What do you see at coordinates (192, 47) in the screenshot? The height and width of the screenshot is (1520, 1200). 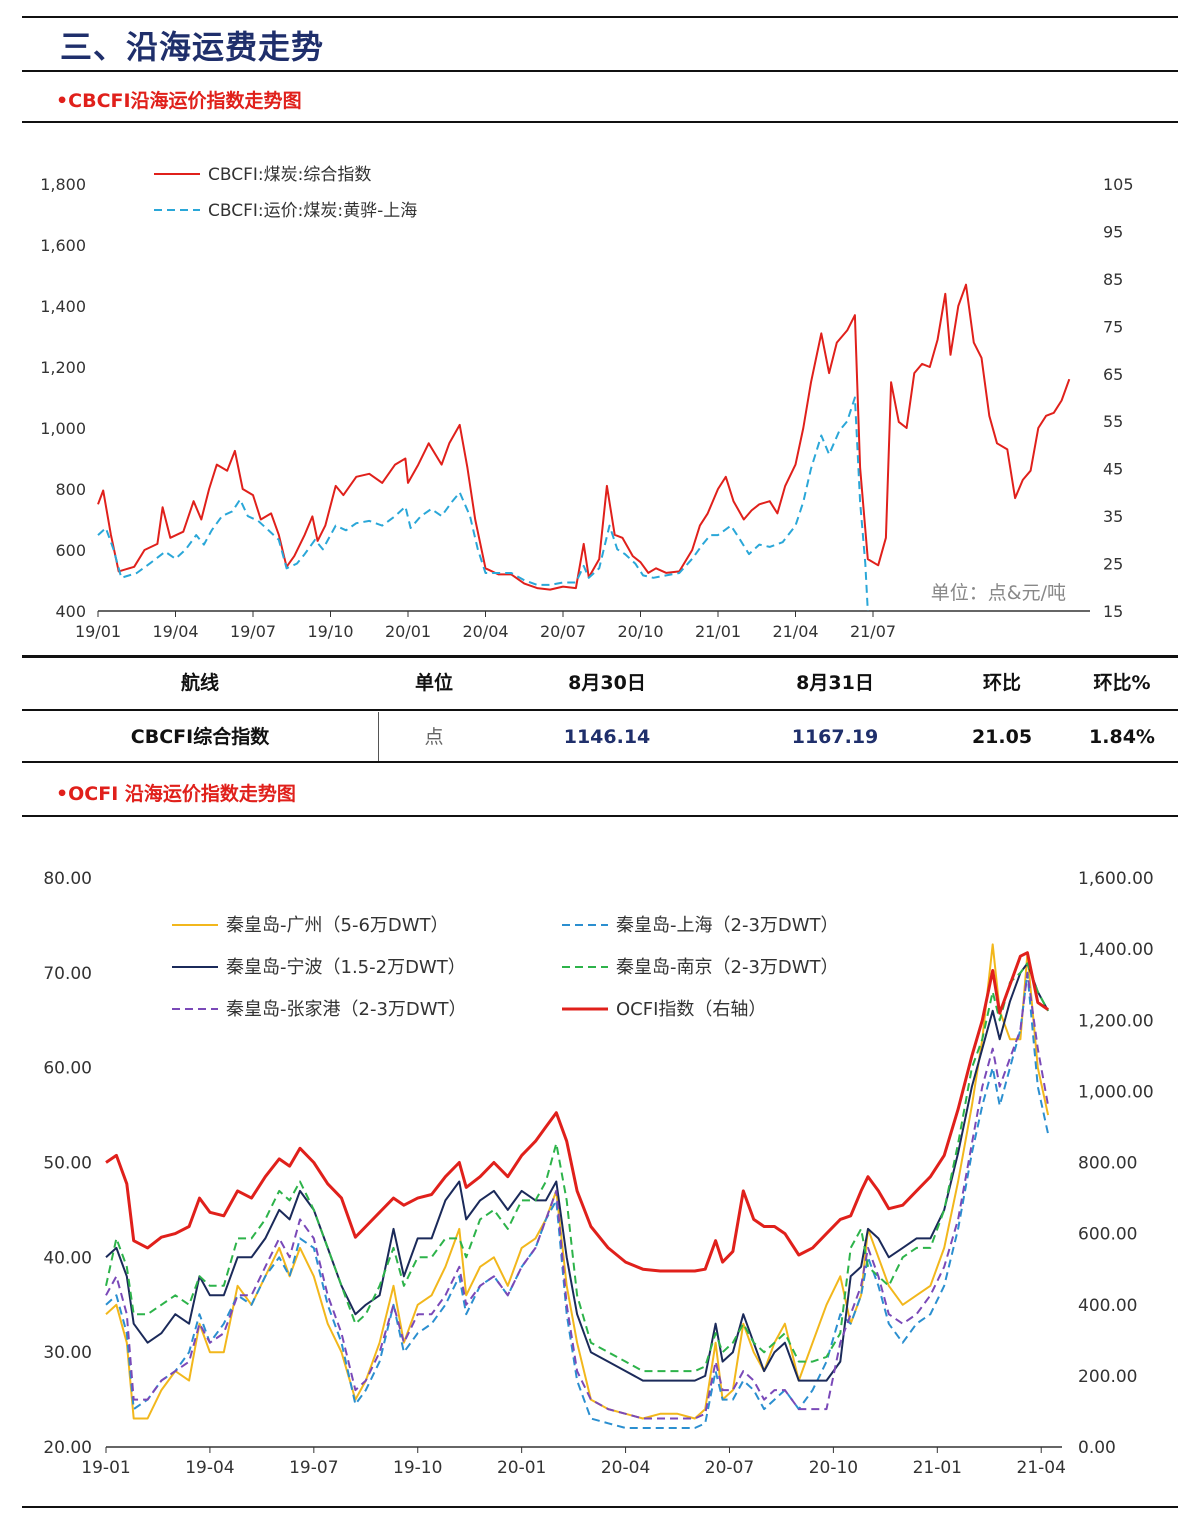 I see `section-title: 三、沿海运费走势` at bounding box center [192, 47].